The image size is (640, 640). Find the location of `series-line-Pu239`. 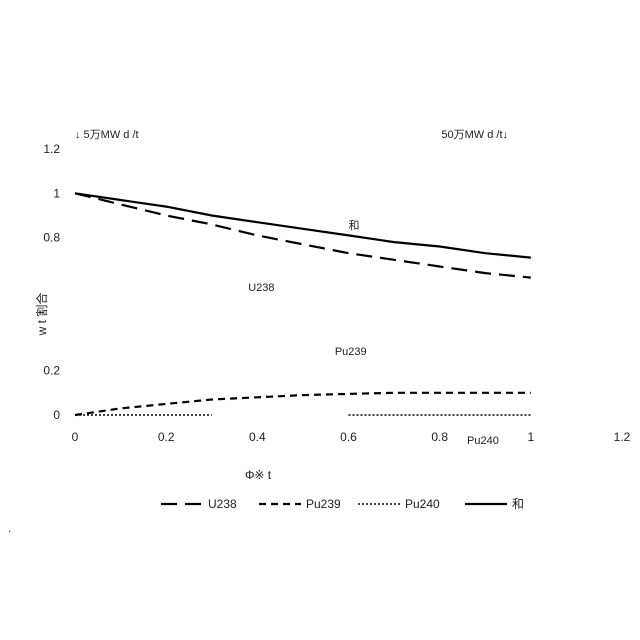

series-line-Pu239 is located at coordinates (303, 404).